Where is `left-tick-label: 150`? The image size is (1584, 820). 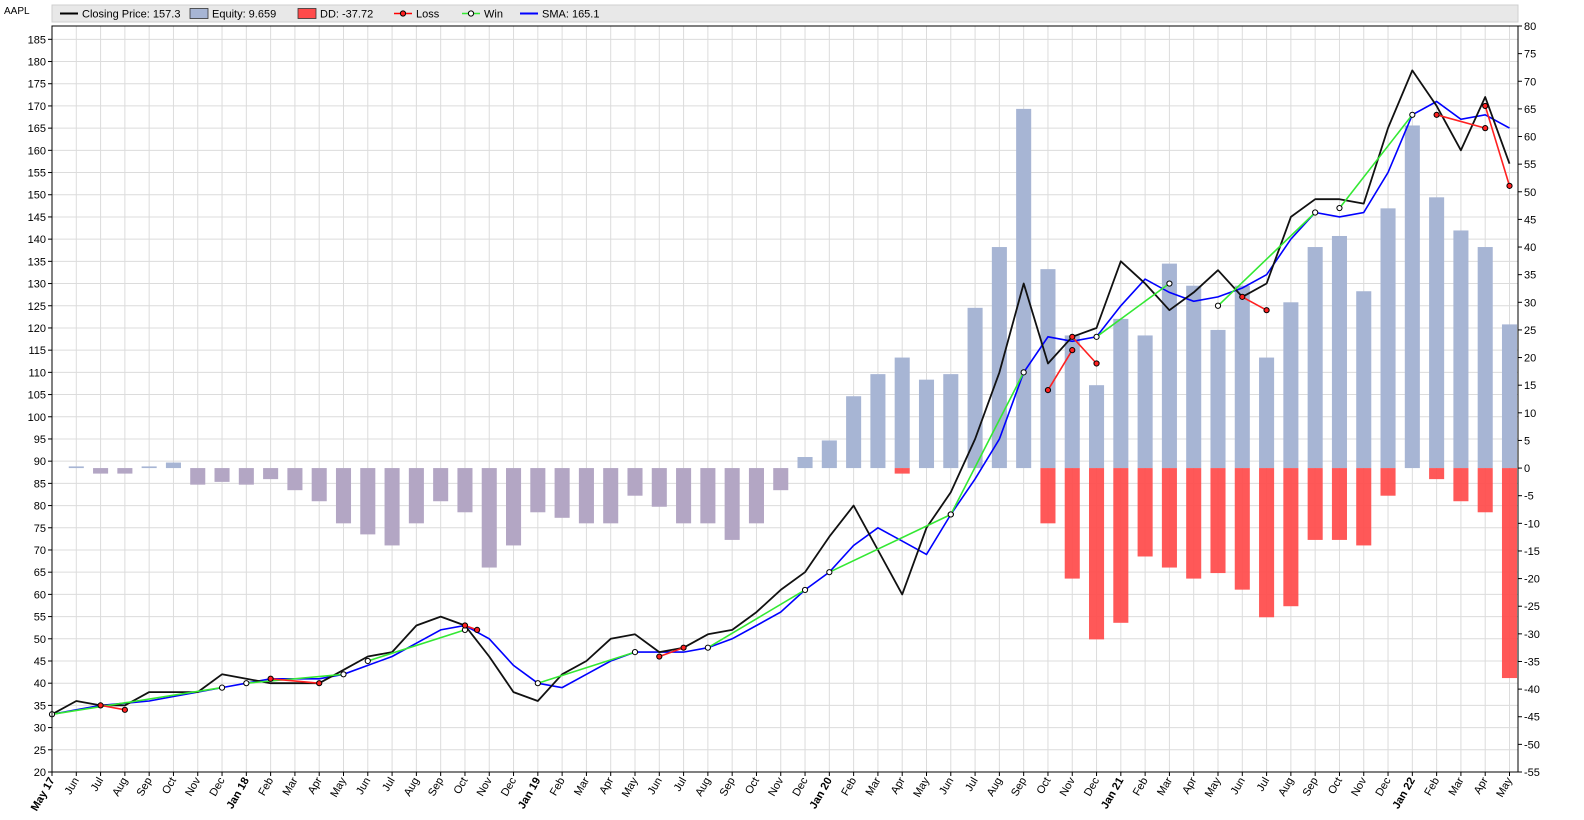
left-tick-label: 150 is located at coordinates (37, 196).